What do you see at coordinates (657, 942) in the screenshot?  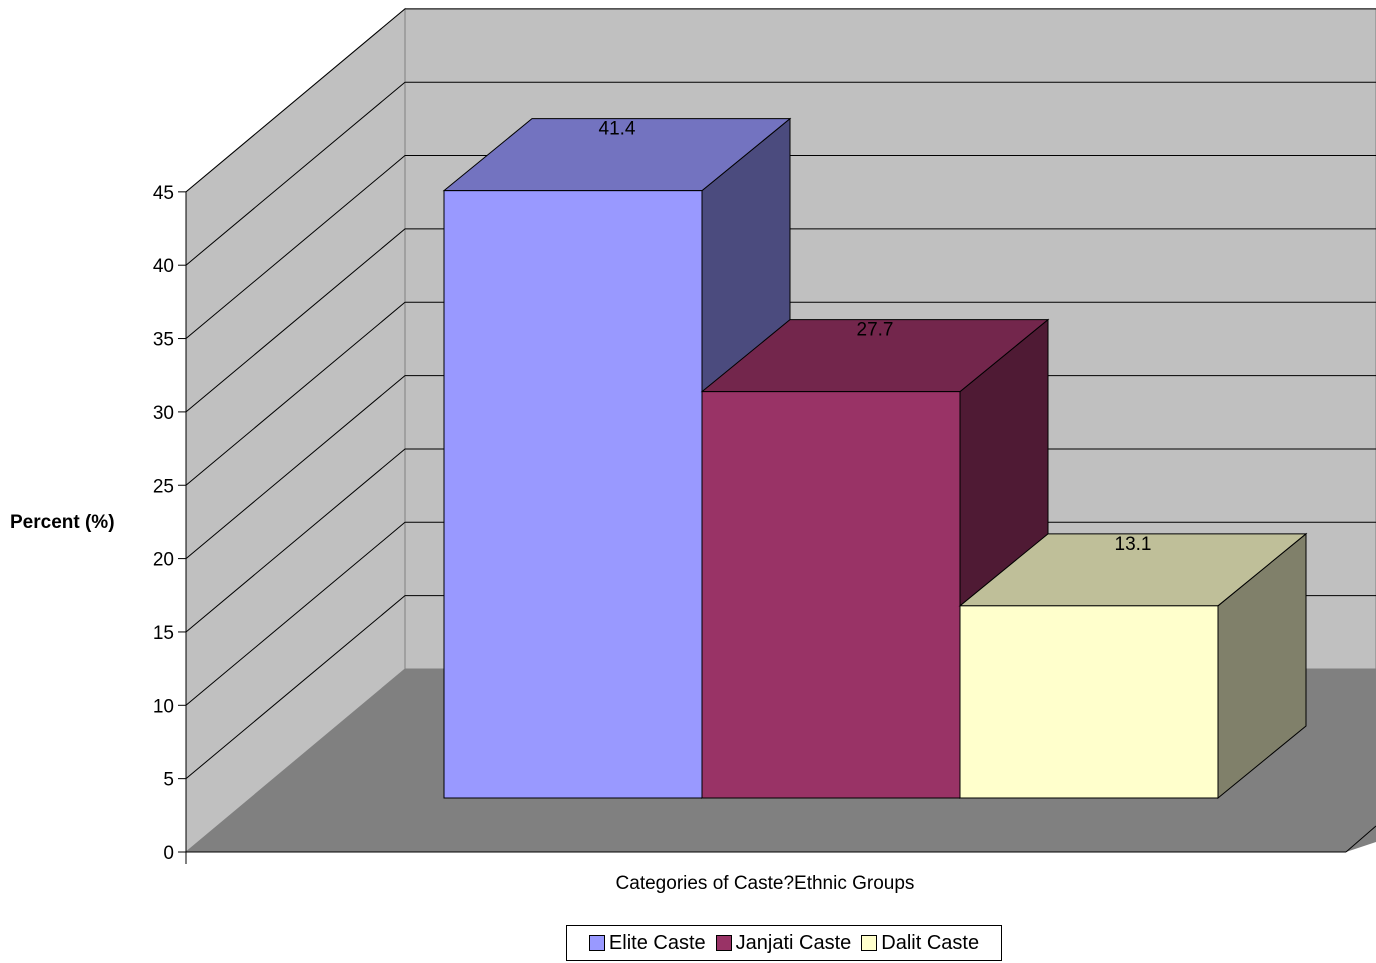 I see `legend-label-elite: Elite Caste` at bounding box center [657, 942].